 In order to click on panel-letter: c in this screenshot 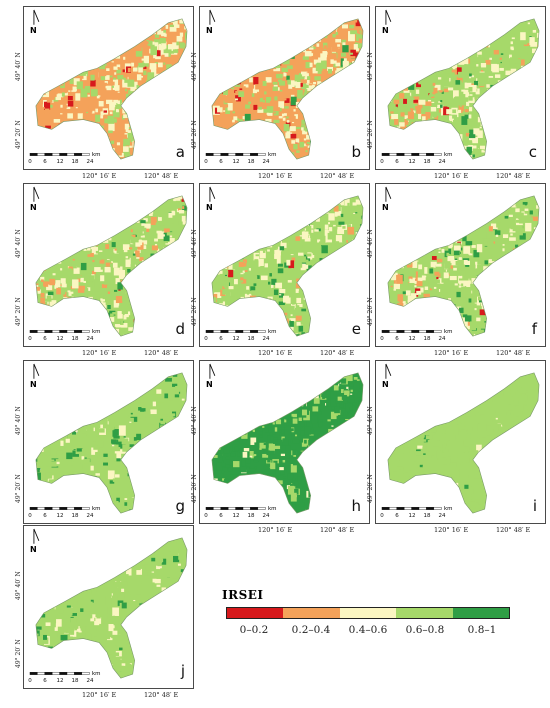, I will do `click(532, 152)`.